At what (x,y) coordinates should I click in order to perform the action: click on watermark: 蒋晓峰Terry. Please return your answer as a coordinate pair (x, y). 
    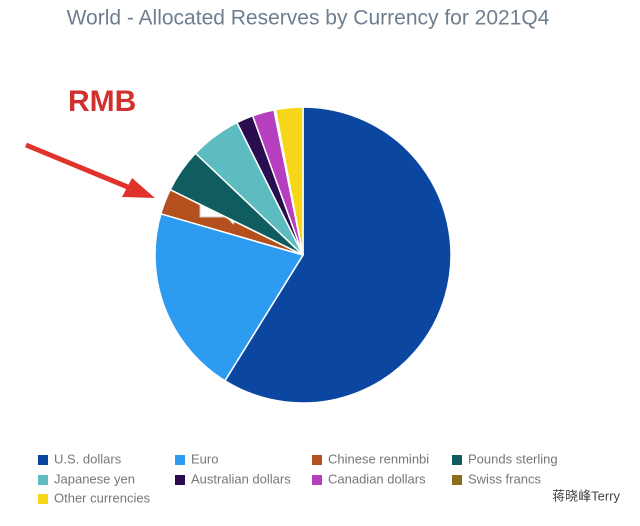
    Looking at the image, I should click on (586, 495).